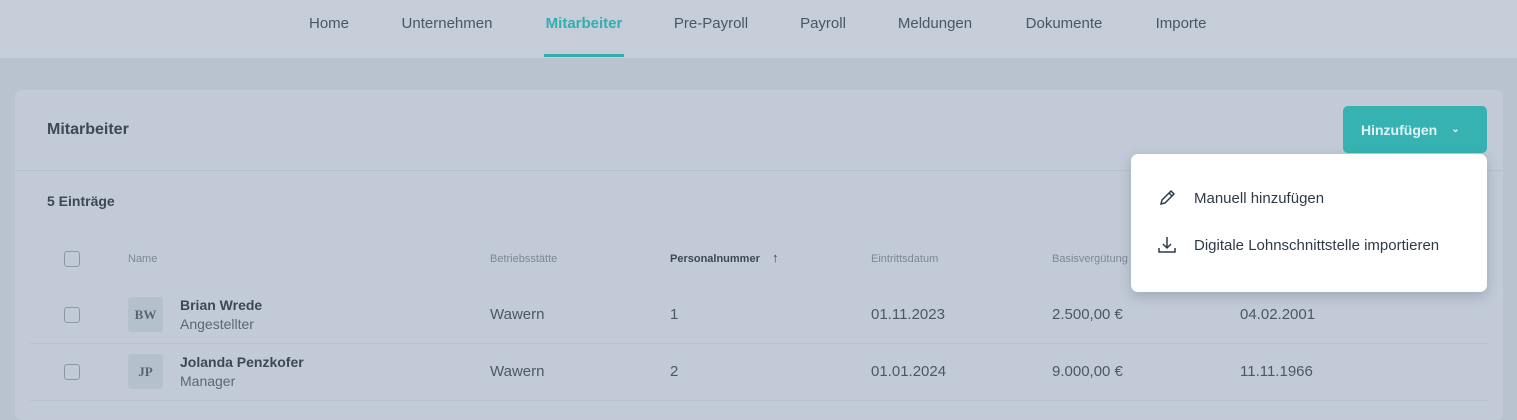  Describe the element at coordinates (711, 23) in the screenshot. I see `nav-pre-payroll: Pre-Payroll` at that location.